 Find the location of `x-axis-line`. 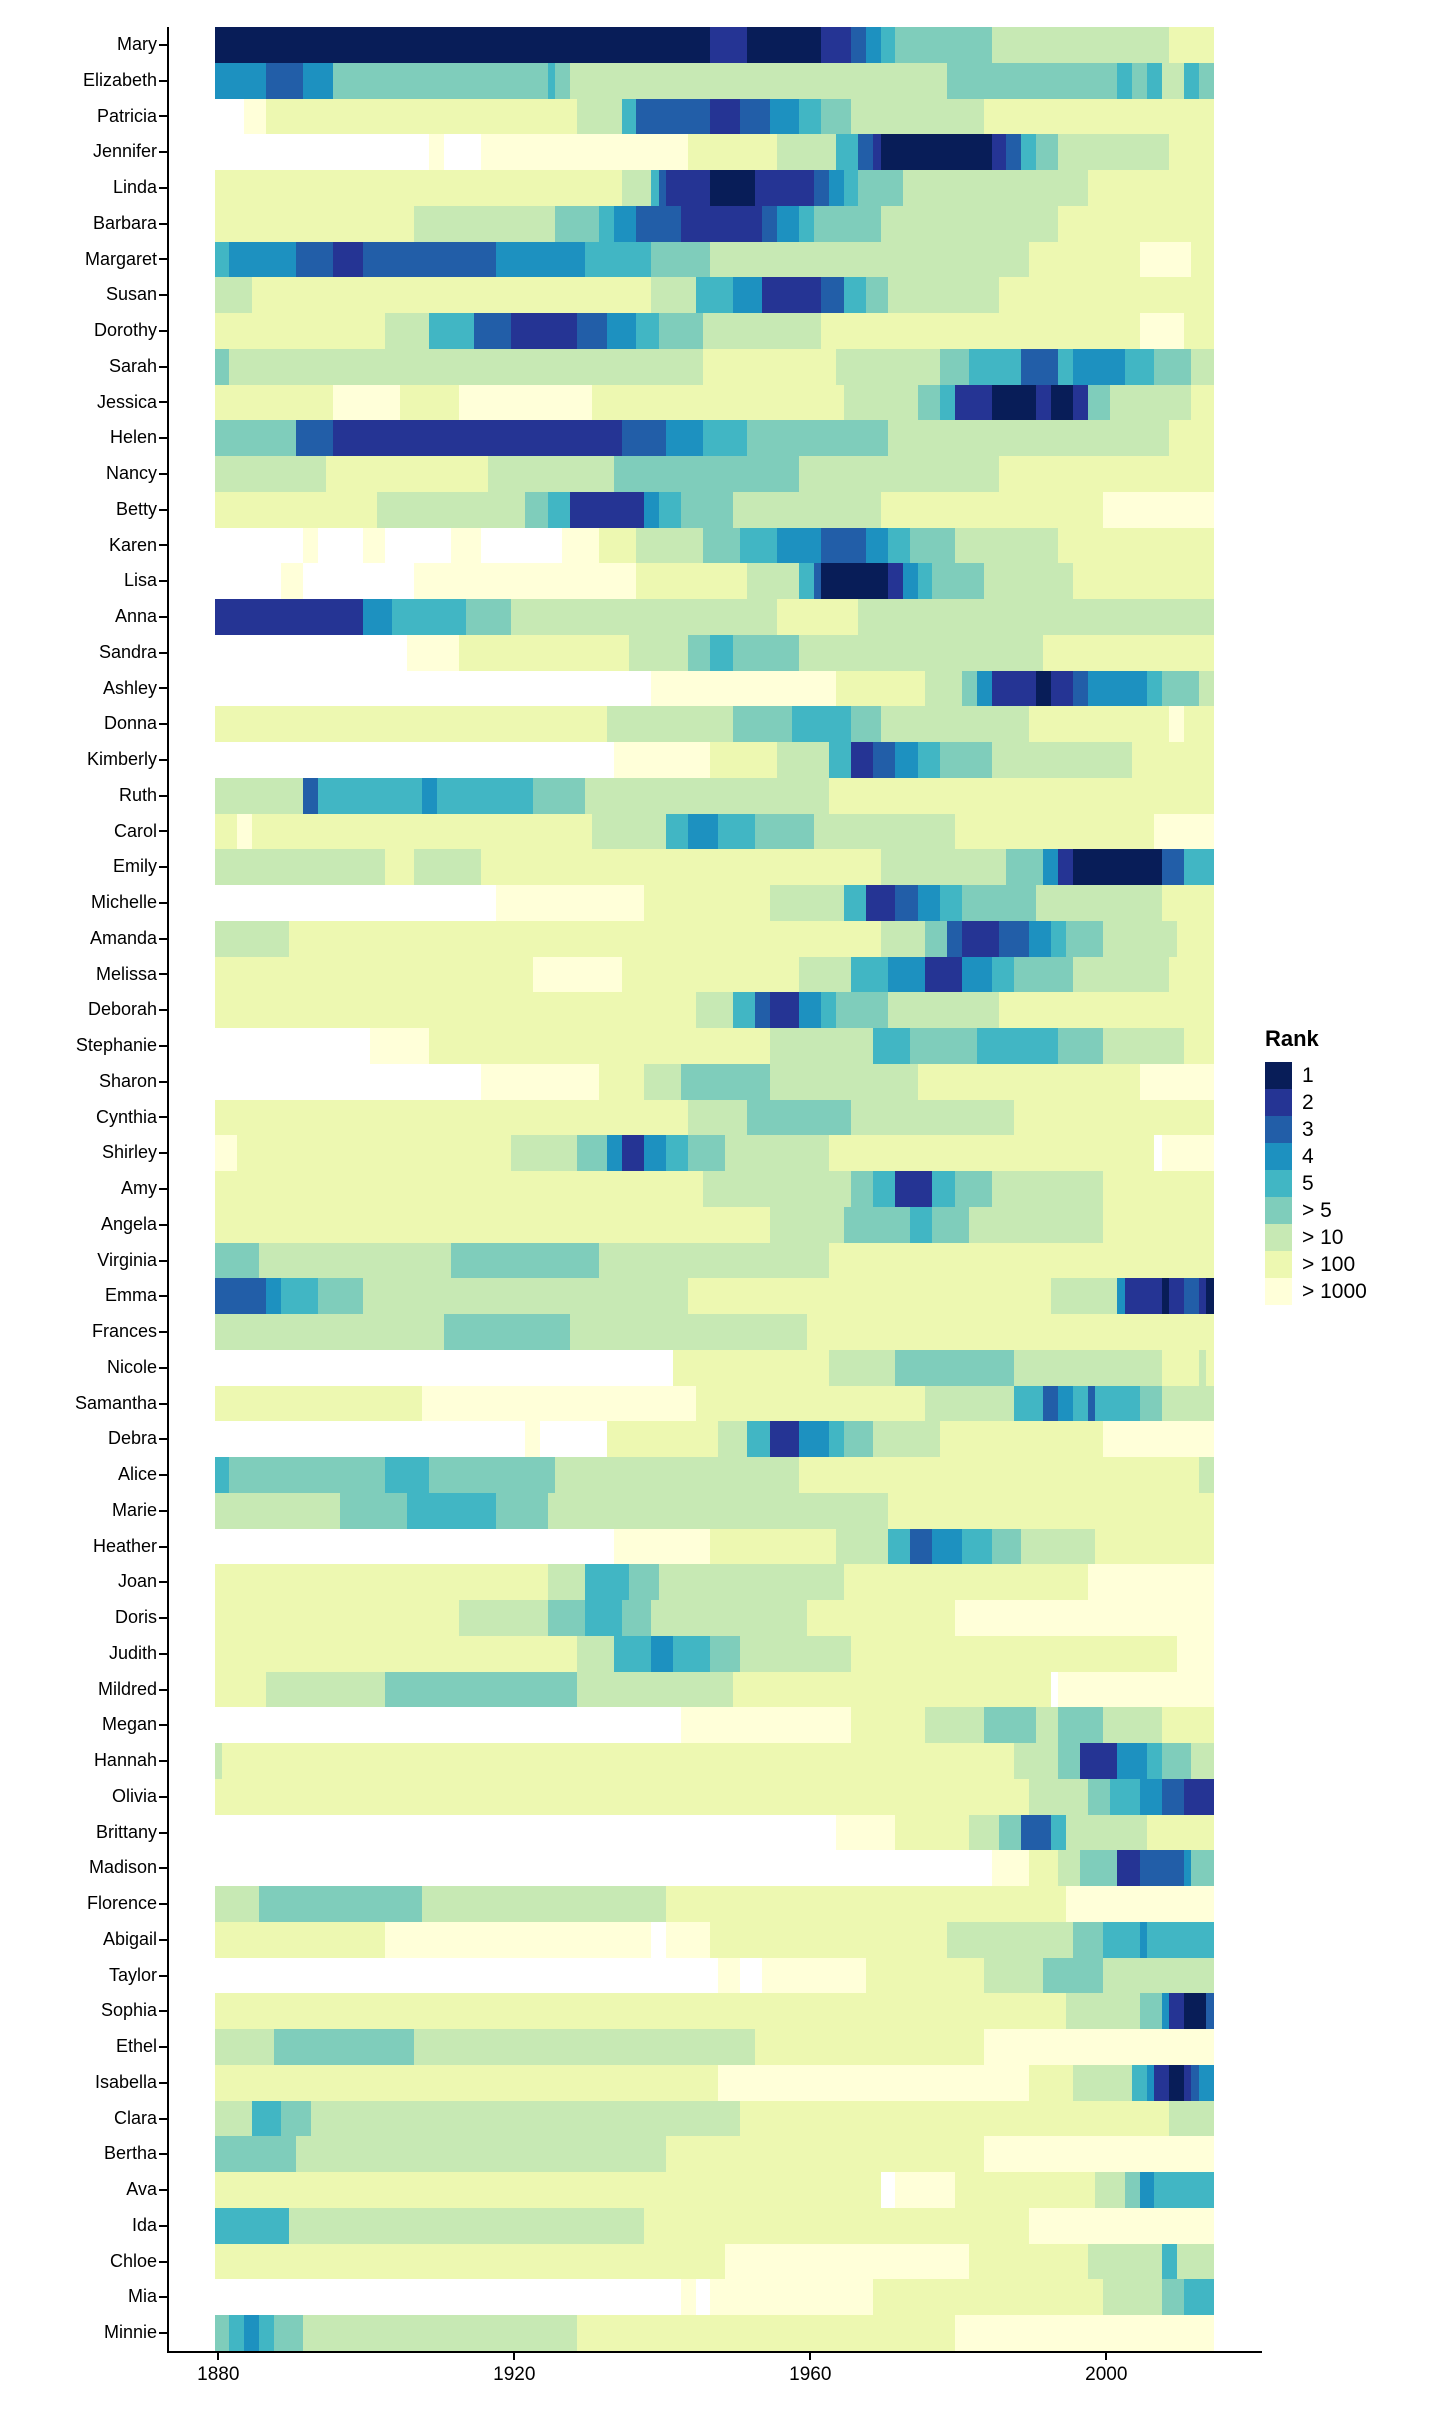

x-axis-line is located at coordinates (714, 2352).